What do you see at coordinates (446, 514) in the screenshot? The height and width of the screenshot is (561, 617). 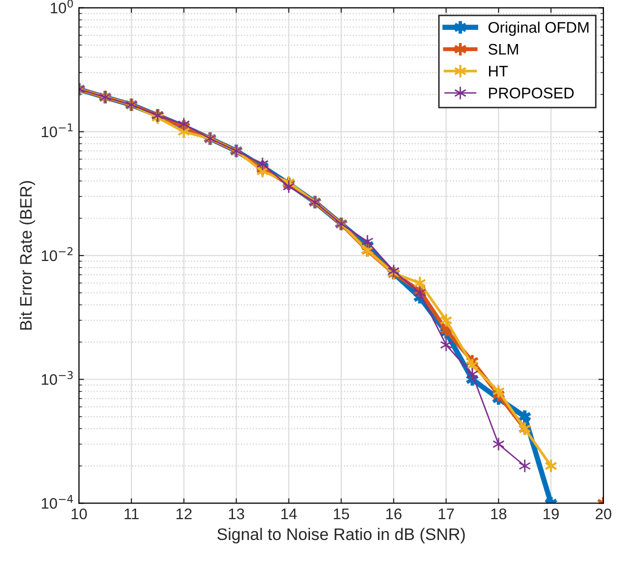 I see `x-tick-label: 17` at bounding box center [446, 514].